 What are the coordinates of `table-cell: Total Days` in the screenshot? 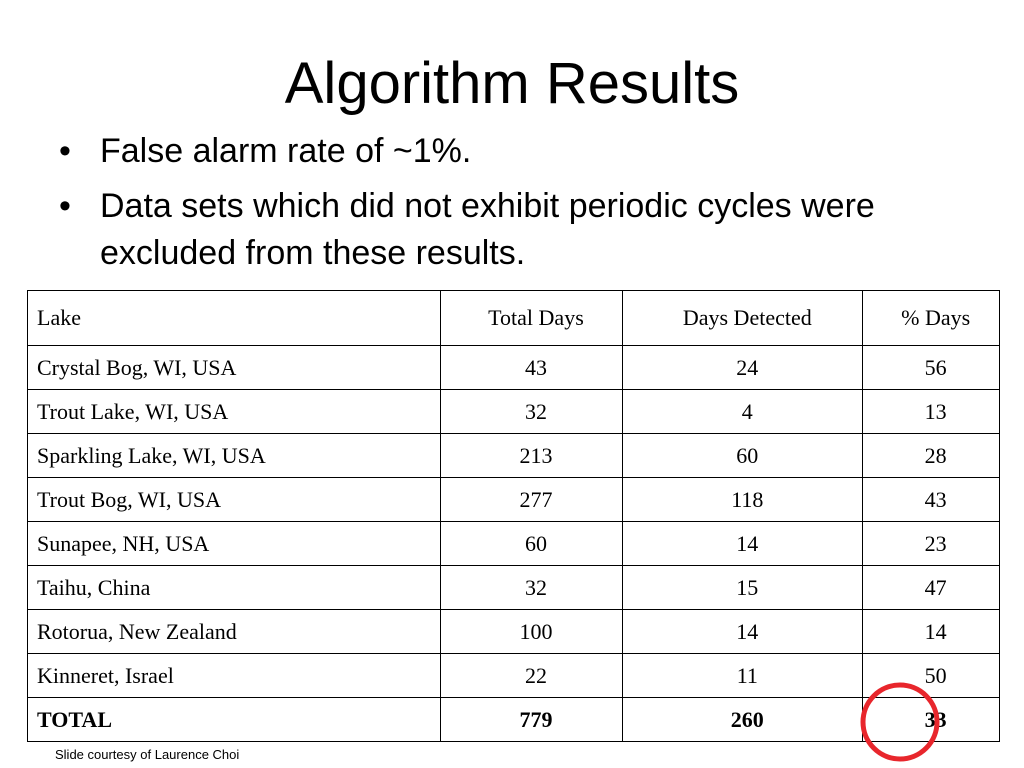 It's located at (531, 318).